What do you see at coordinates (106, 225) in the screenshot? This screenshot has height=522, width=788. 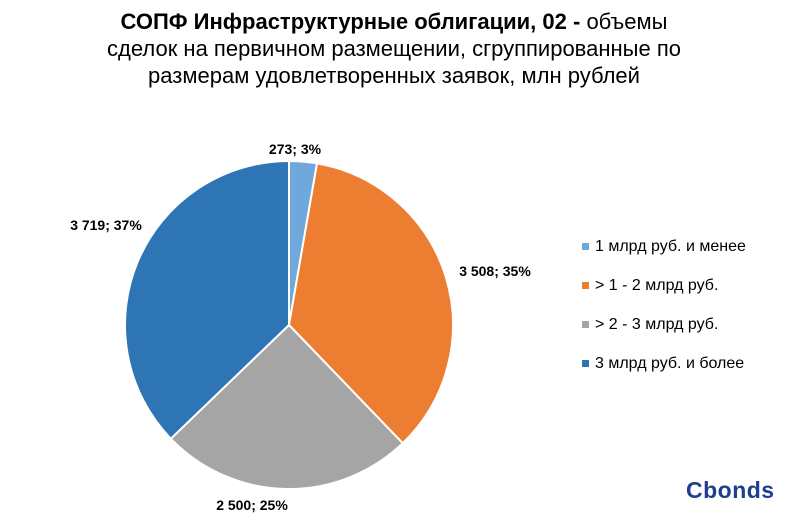 I see `data-label-4: 3 719; 37%` at bounding box center [106, 225].